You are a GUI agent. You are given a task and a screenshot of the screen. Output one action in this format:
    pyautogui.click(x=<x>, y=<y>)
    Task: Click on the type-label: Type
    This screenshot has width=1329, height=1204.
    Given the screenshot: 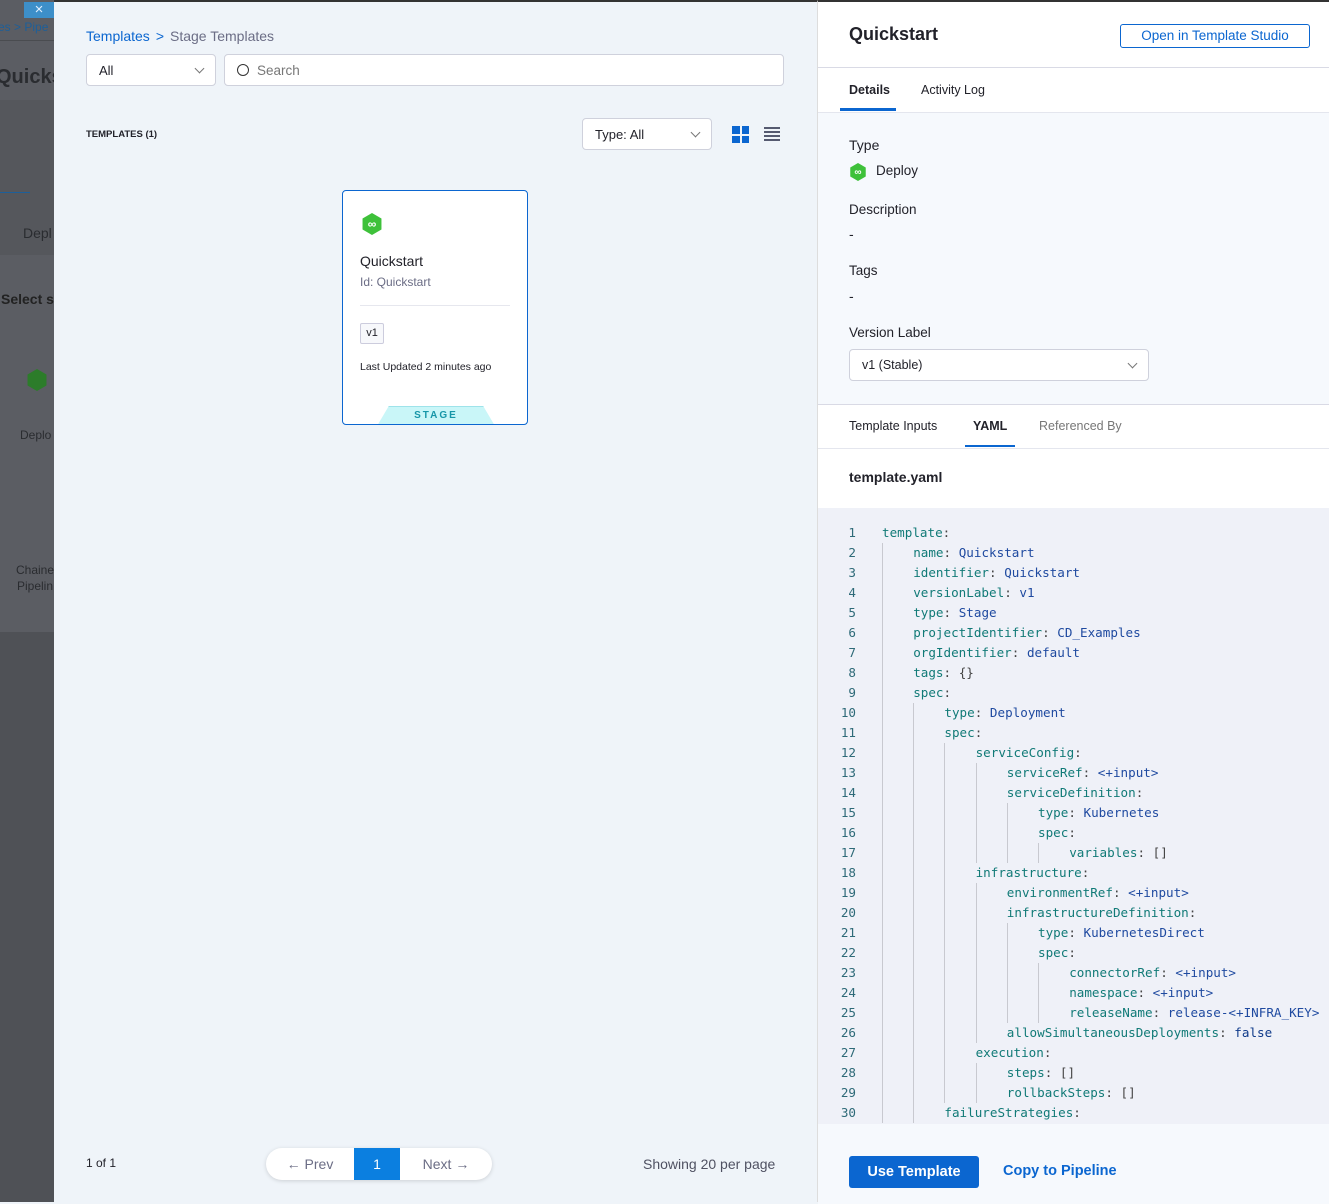 What is the action you would take?
    pyautogui.click(x=864, y=145)
    